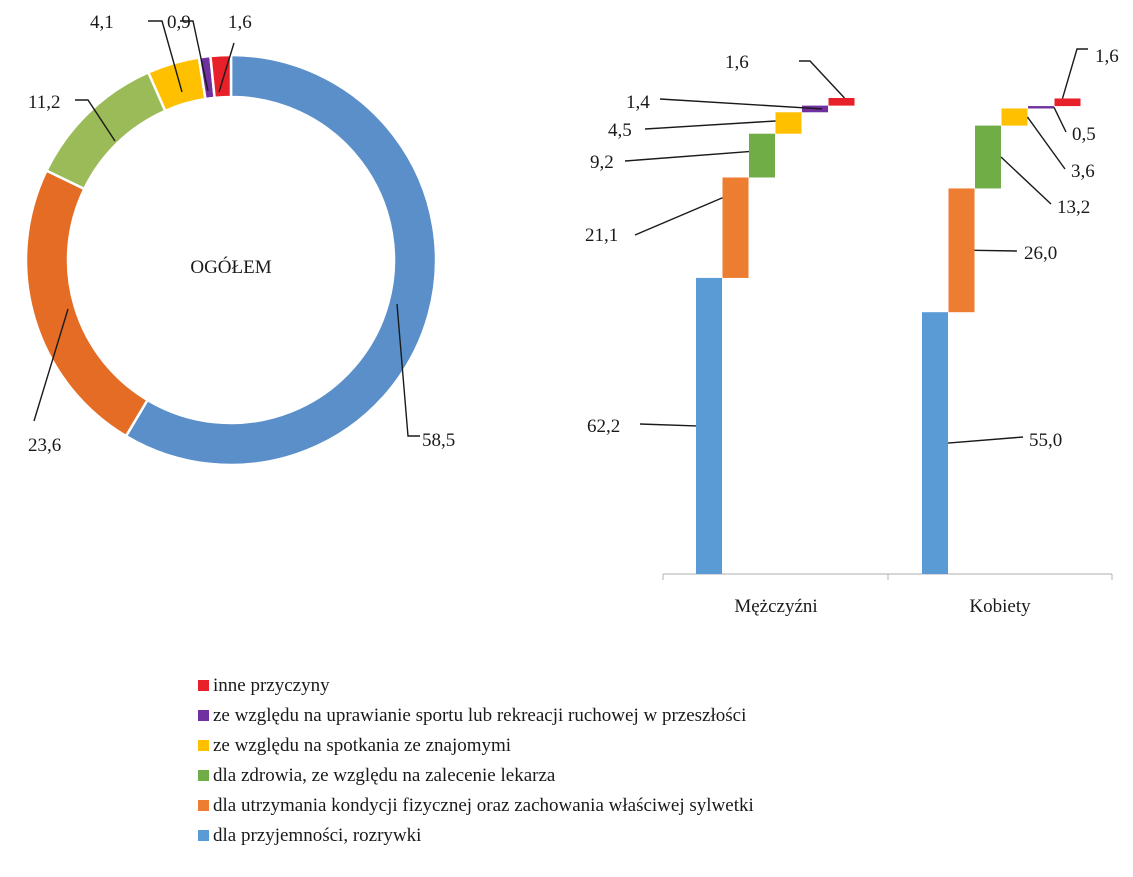 The width and height of the screenshot is (1133, 877). Describe the element at coordinates (362, 745) in the screenshot. I see `legend-label: ze względu na spotkania ze znajomymi` at that location.